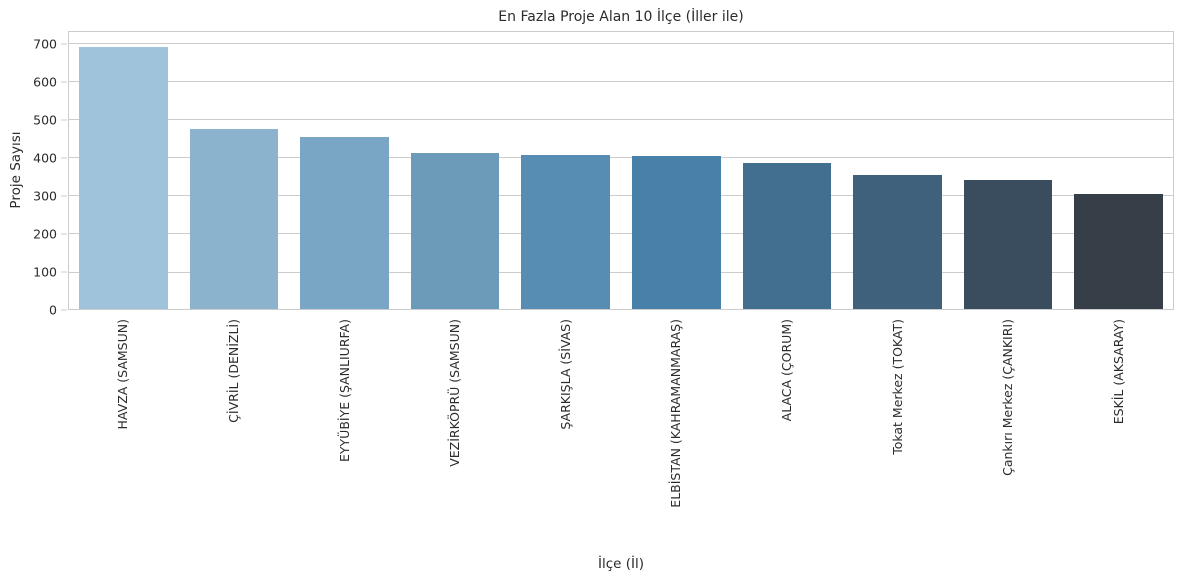 The image size is (1184, 584). Describe the element at coordinates (786, 370) in the screenshot. I see `x-category-label: ALACA (ÇORUM)` at that location.